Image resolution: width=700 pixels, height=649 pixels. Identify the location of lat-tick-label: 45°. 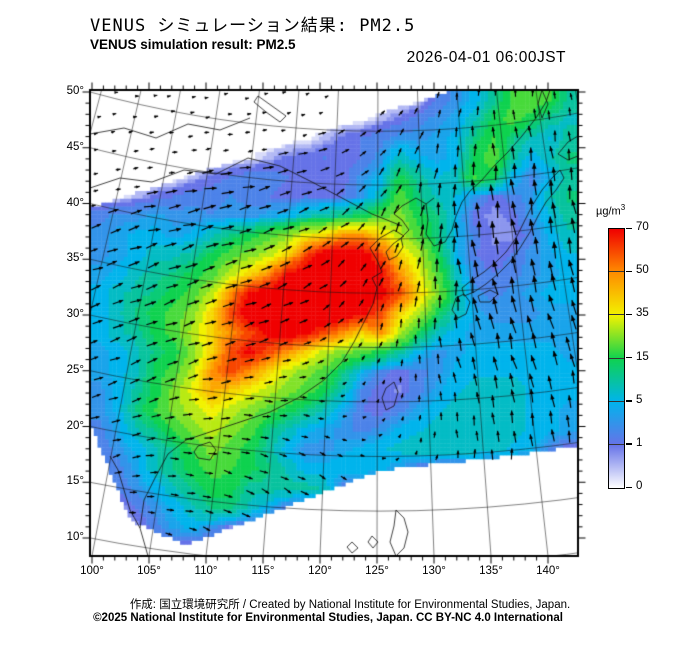
(75, 146).